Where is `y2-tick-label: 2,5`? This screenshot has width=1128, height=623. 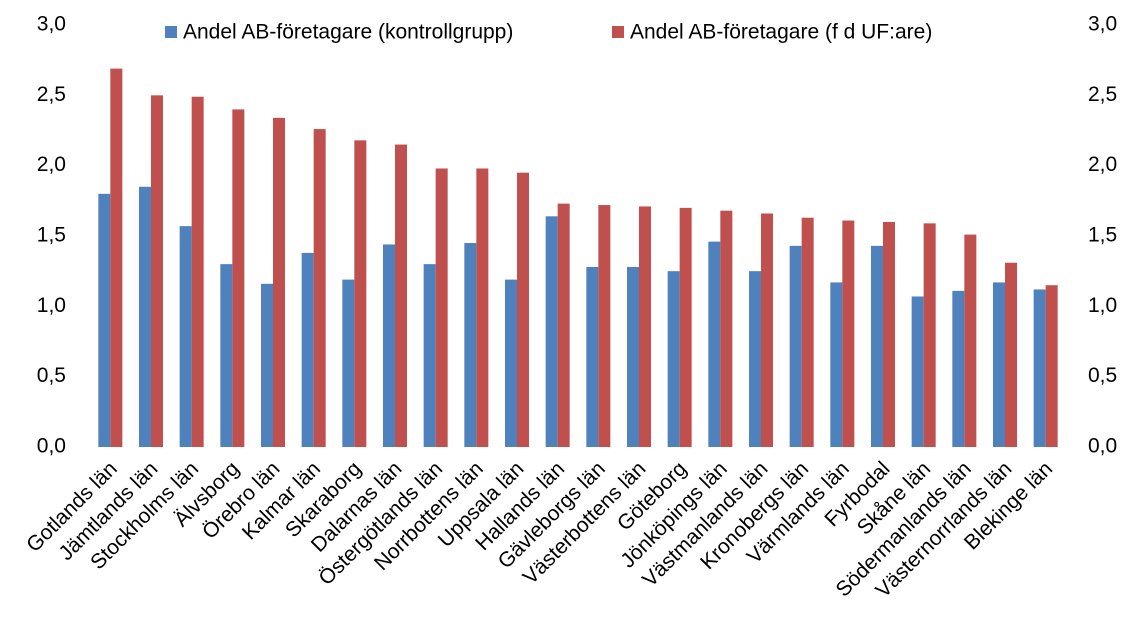
y2-tick-label: 2,5 is located at coordinates (1102, 94).